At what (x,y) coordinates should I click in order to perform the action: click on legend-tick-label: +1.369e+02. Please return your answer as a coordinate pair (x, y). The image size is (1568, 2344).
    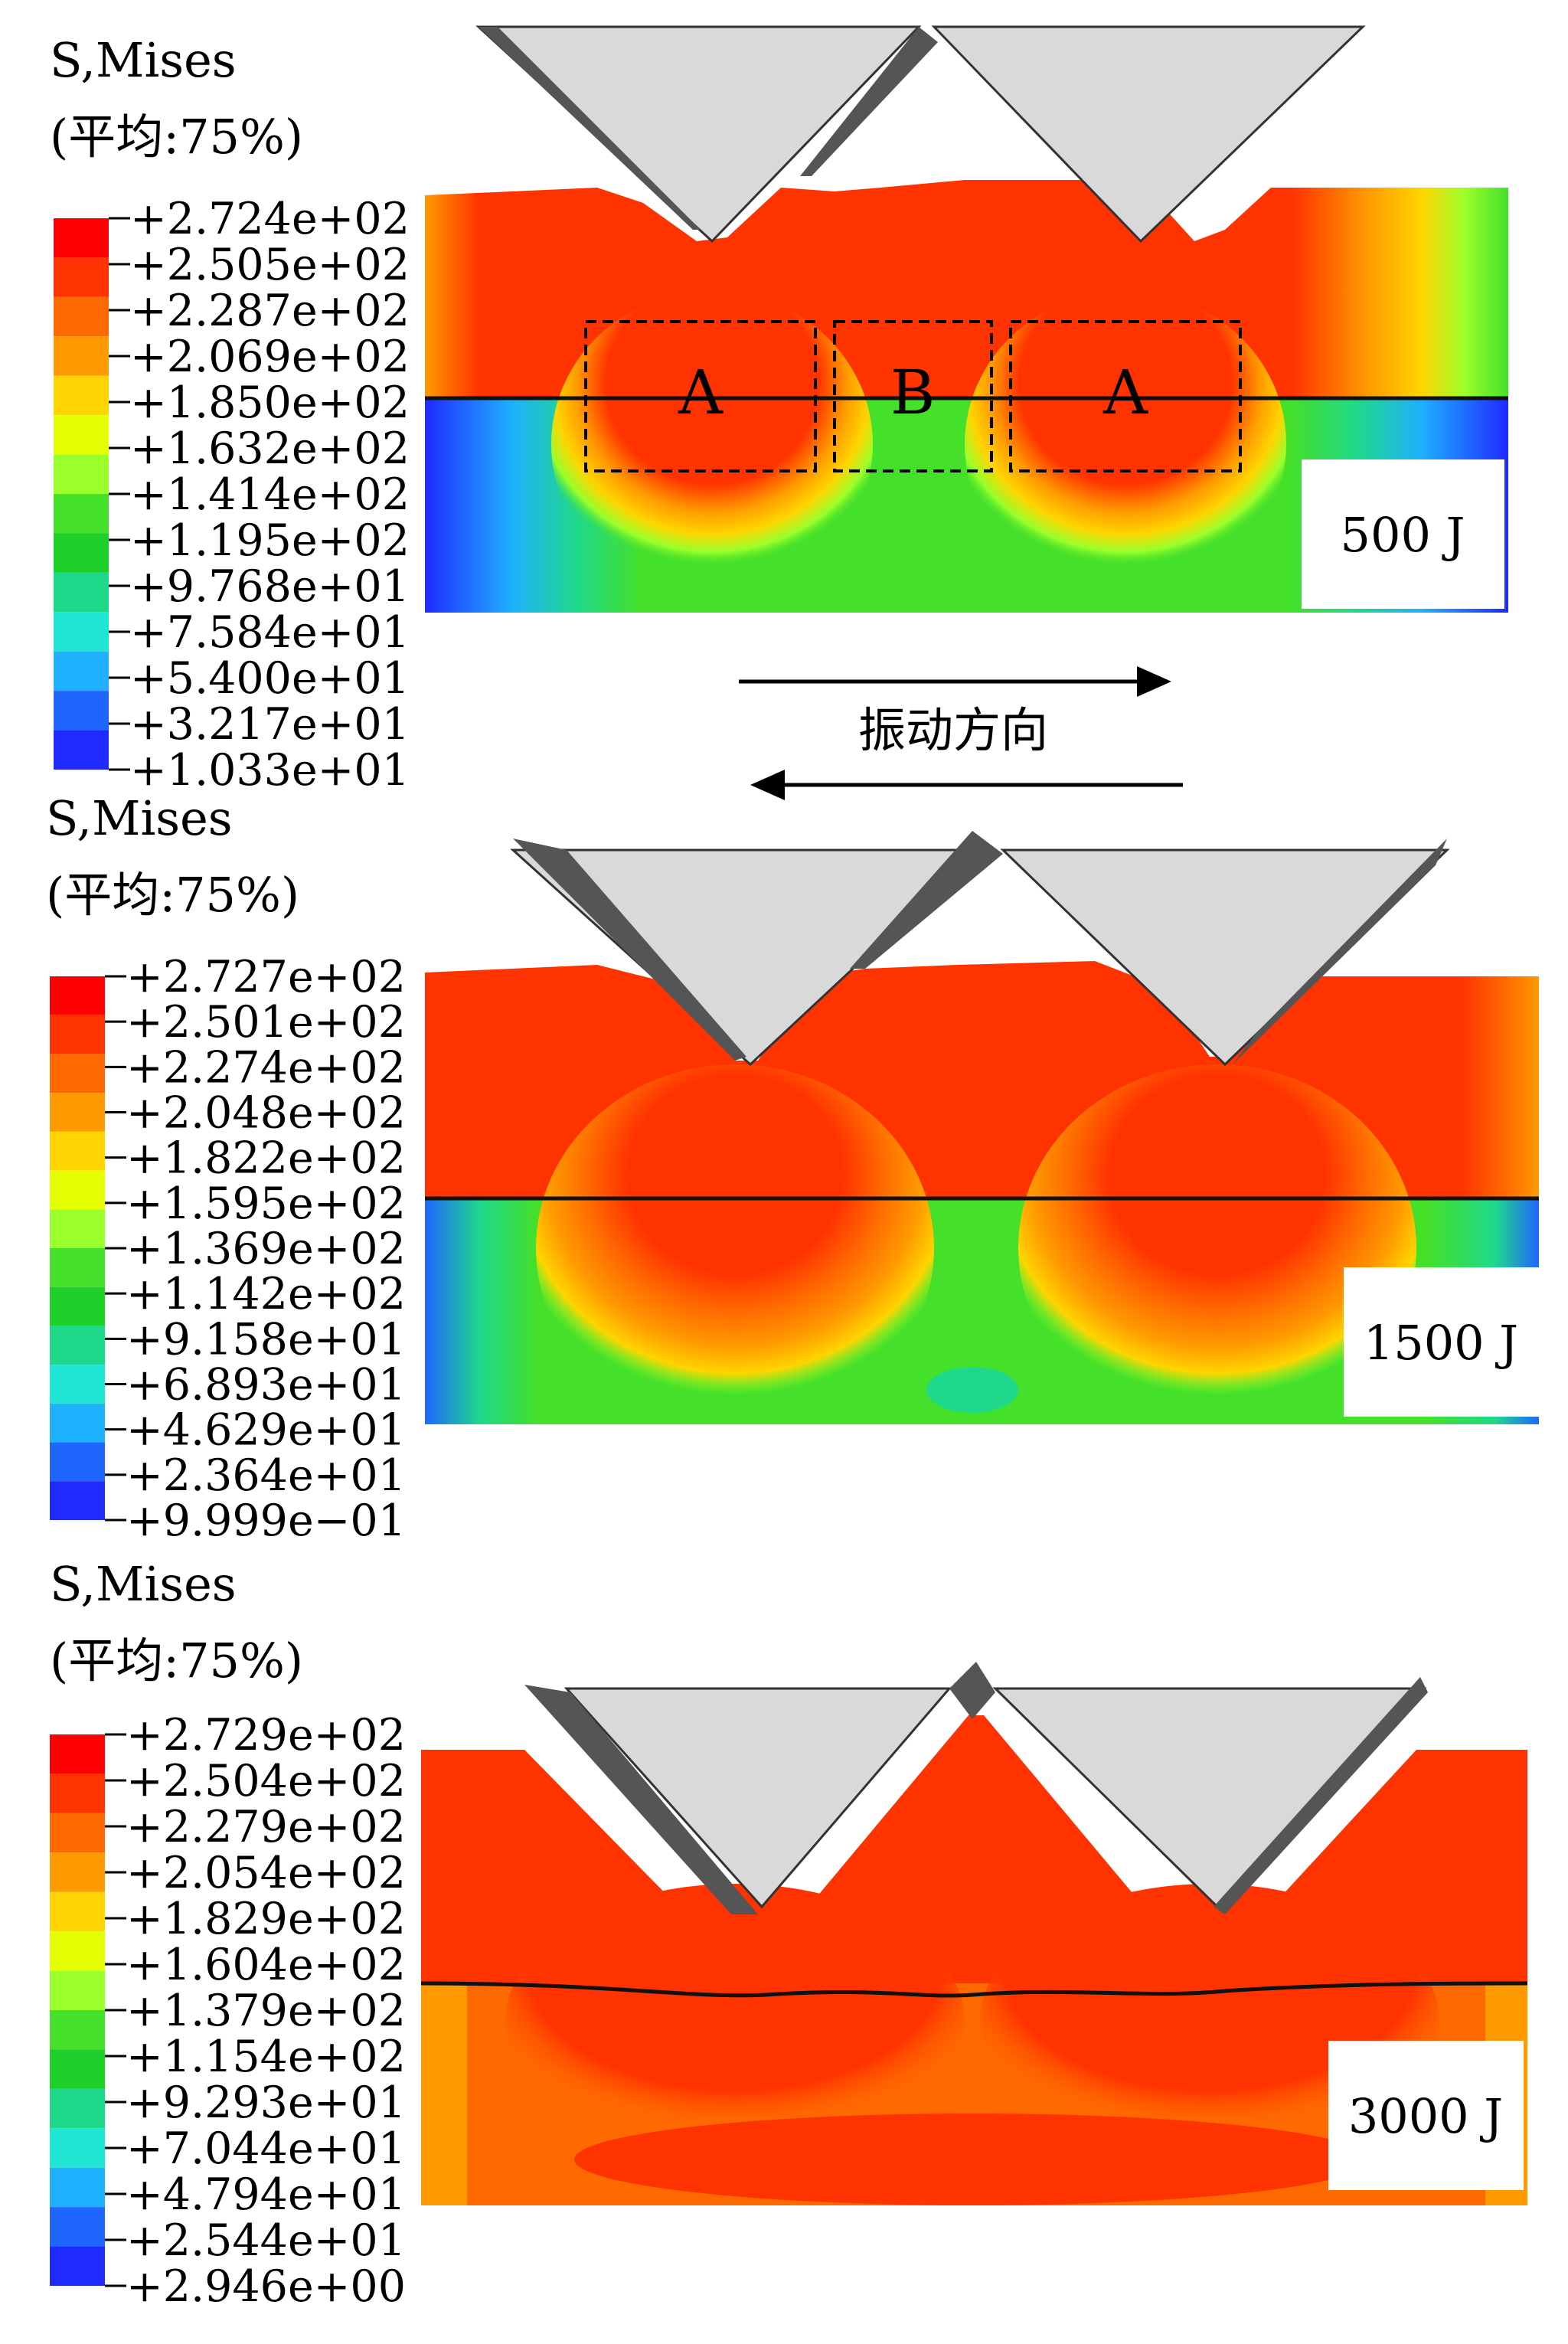
    Looking at the image, I should click on (266, 1249).